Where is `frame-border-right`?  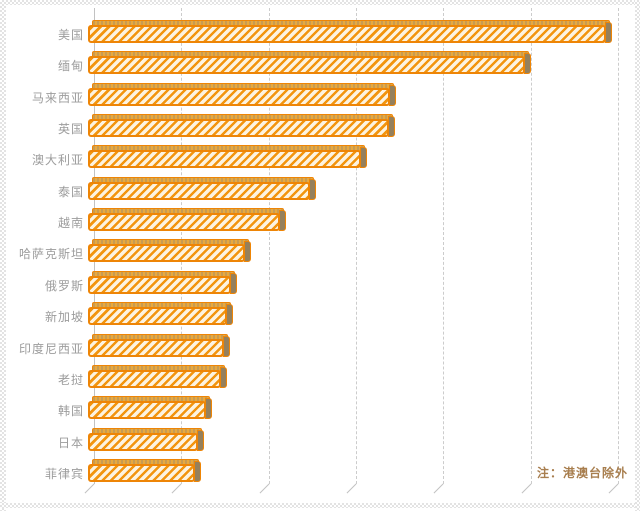
frame-border-right is located at coordinates (637, 255).